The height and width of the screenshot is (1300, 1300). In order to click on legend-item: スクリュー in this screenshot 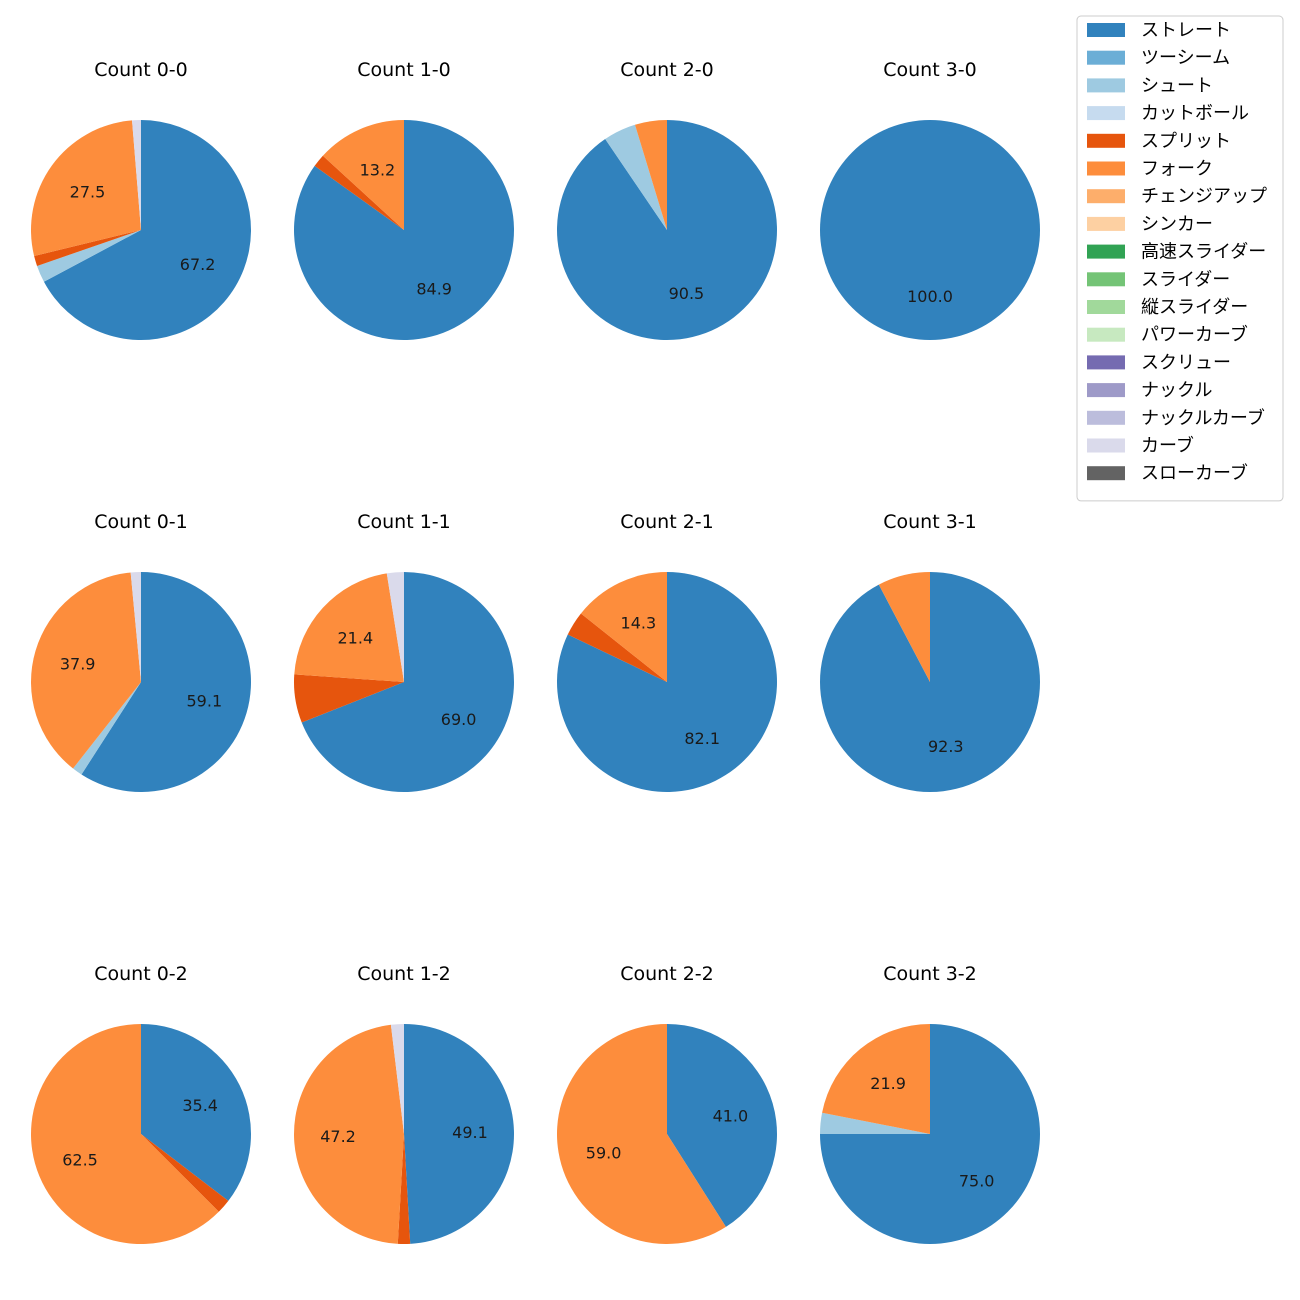, I will do `click(1159, 362)`.